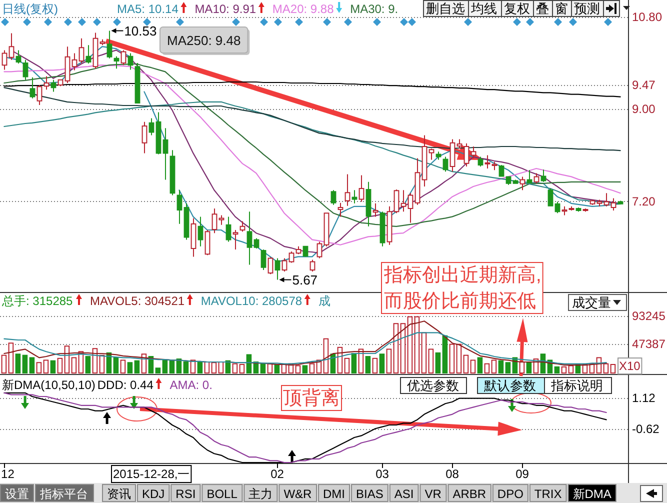 The width and height of the screenshot is (667, 503). Describe the element at coordinates (649, 316) in the screenshot. I see `y-tick-label: 93245` at that location.